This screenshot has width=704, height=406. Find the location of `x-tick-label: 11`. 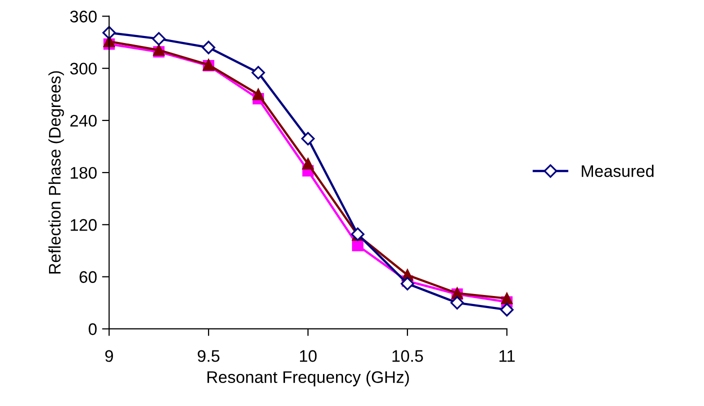

x-tick-label: 11 is located at coordinates (507, 356).